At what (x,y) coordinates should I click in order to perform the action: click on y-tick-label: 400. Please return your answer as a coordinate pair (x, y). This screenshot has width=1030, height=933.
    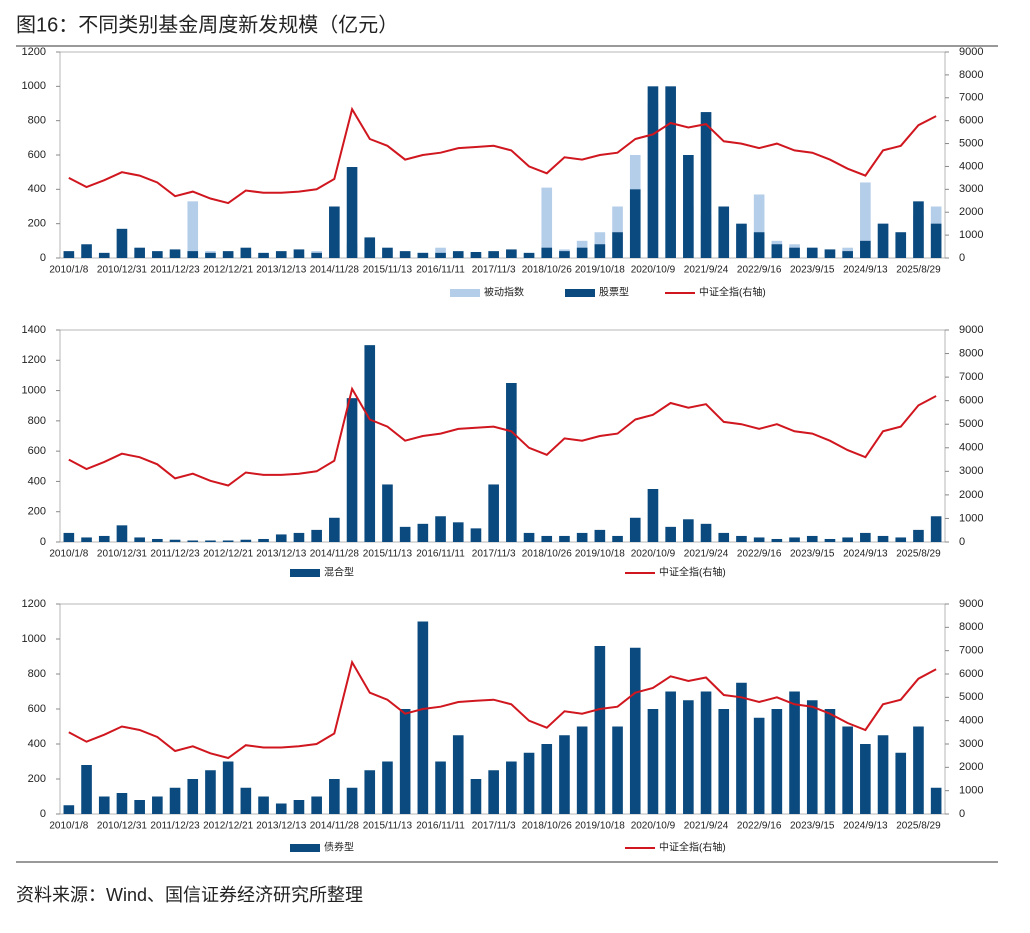
    Looking at the image, I should click on (37, 189).